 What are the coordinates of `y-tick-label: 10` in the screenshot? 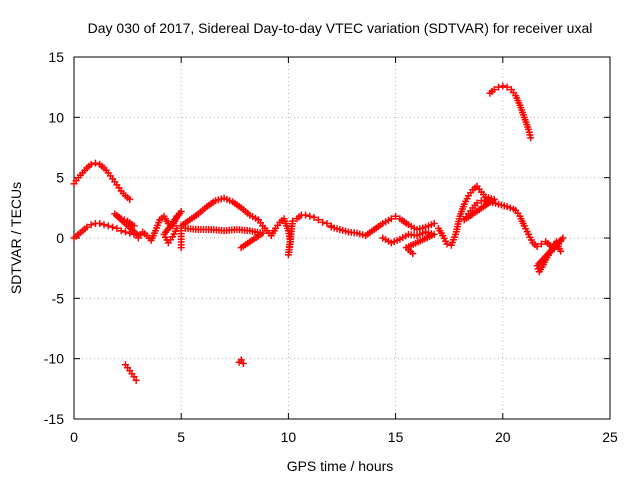 It's located at (56, 117).